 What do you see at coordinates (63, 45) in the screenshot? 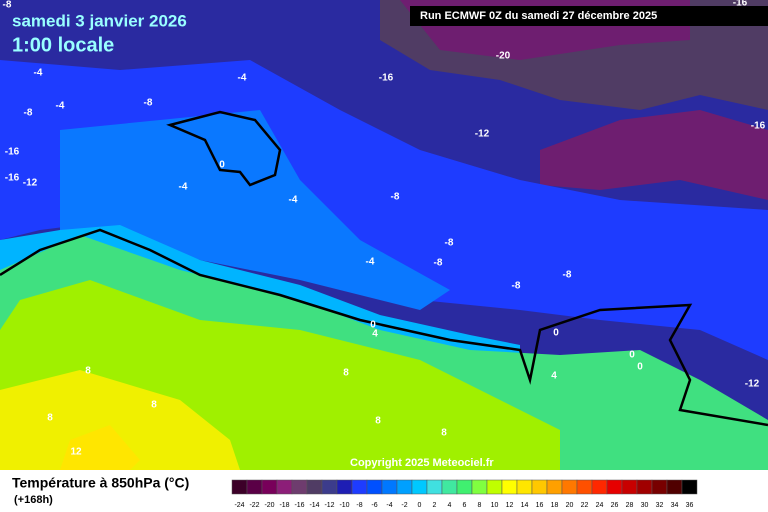
I see `time: 1:00 locale` at bounding box center [63, 45].